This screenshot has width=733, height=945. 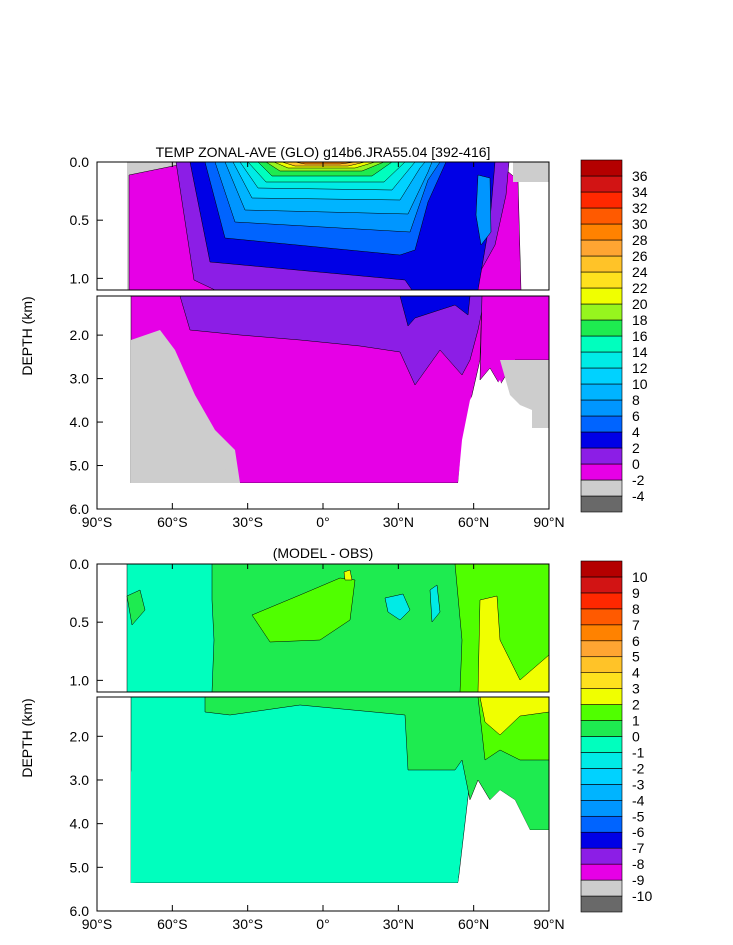 I want to click on temperature-lower-field, so click(x=323, y=402).